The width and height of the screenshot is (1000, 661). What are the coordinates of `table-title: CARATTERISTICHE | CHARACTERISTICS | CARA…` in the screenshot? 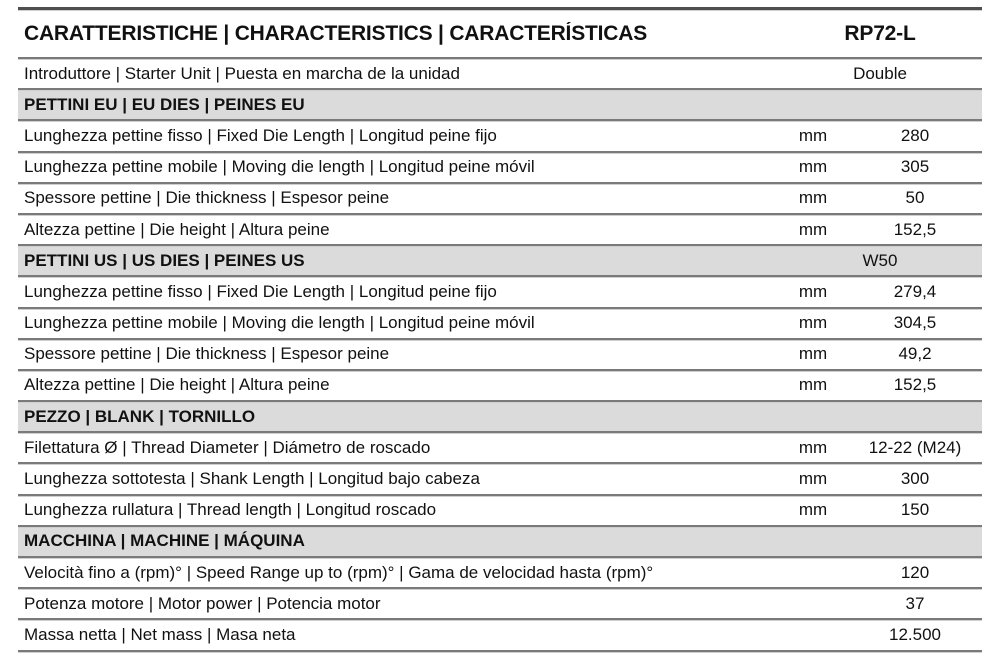 It's located at (335, 33).